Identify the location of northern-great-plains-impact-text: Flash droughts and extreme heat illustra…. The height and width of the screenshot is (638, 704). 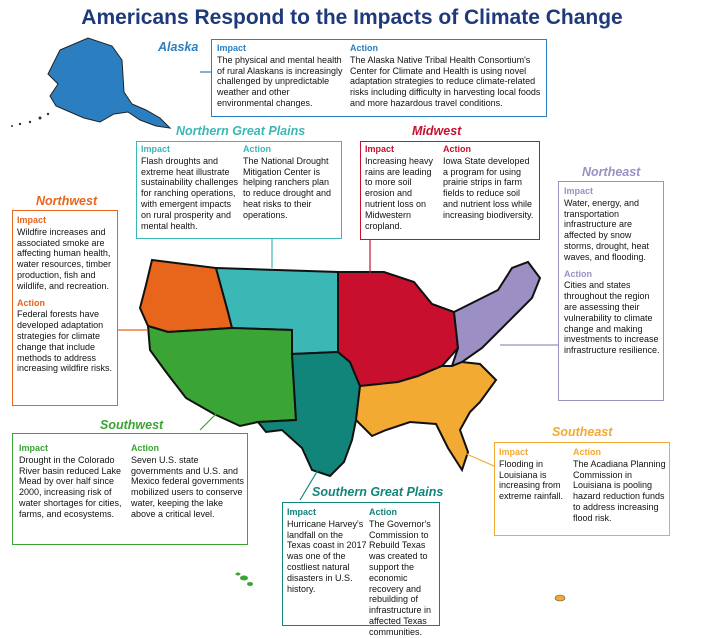
(190, 193).